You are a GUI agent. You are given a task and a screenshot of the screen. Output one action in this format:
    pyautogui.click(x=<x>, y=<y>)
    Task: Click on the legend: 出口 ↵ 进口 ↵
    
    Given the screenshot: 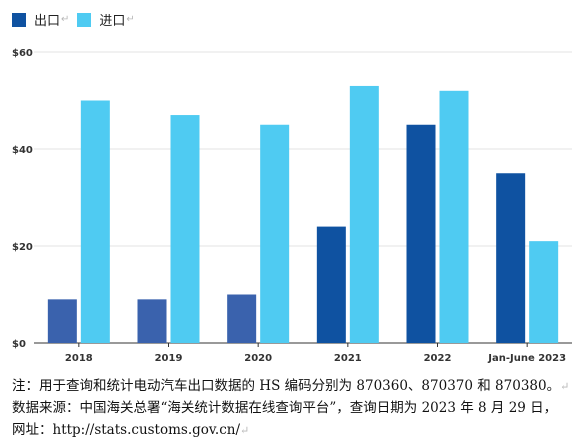 What is the action you would take?
    pyautogui.click(x=77, y=19)
    